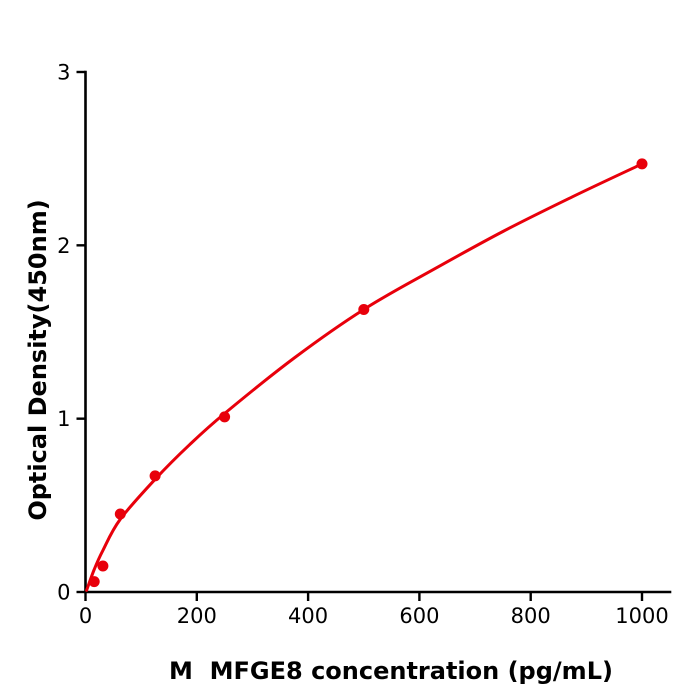 The image size is (700, 700). Describe the element at coordinates (63, 419) in the screenshot. I see `y-tick-label: 1` at that location.